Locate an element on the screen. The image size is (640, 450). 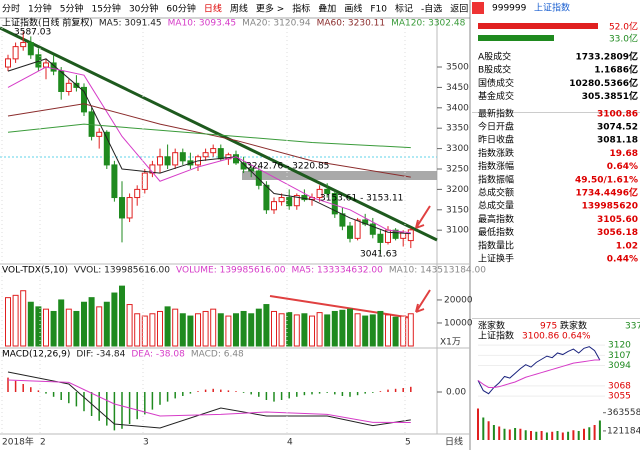
y-tick-label: 3107 is located at coordinates (619, 356).